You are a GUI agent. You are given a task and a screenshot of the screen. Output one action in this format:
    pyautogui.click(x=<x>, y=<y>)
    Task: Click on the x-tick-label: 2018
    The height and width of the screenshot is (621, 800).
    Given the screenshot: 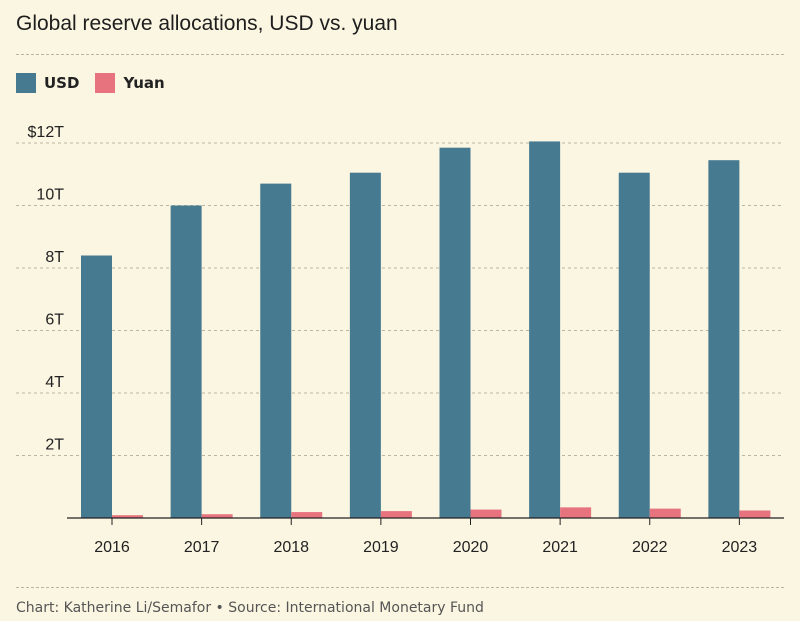 What is the action you would take?
    pyautogui.click(x=291, y=547)
    